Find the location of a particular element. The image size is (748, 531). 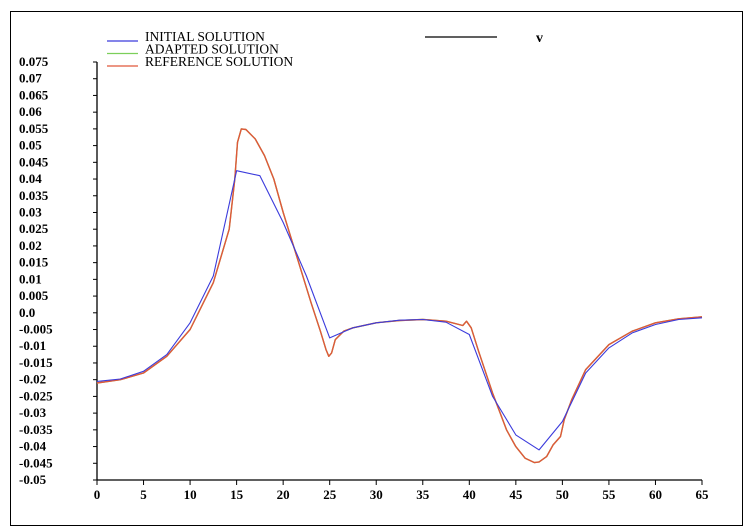

x-tick-label: 50 is located at coordinates (562, 494).